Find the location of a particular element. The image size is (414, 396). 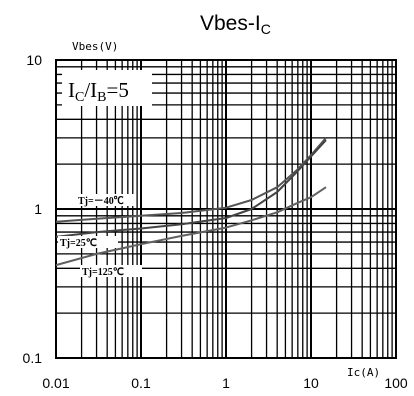

x-tick-label: 100 is located at coordinates (396, 383).